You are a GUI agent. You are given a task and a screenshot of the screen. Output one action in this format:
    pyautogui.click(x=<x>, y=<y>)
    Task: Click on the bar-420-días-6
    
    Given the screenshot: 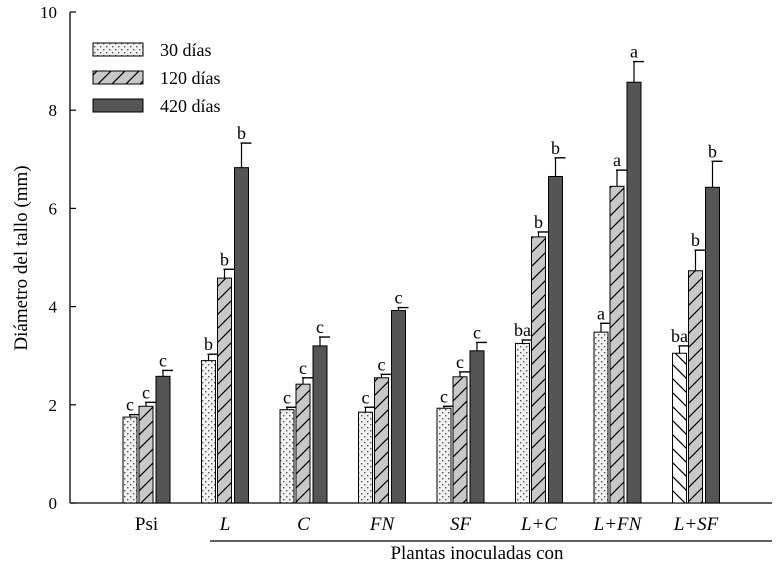 What is the action you would take?
    pyautogui.click(x=634, y=292)
    